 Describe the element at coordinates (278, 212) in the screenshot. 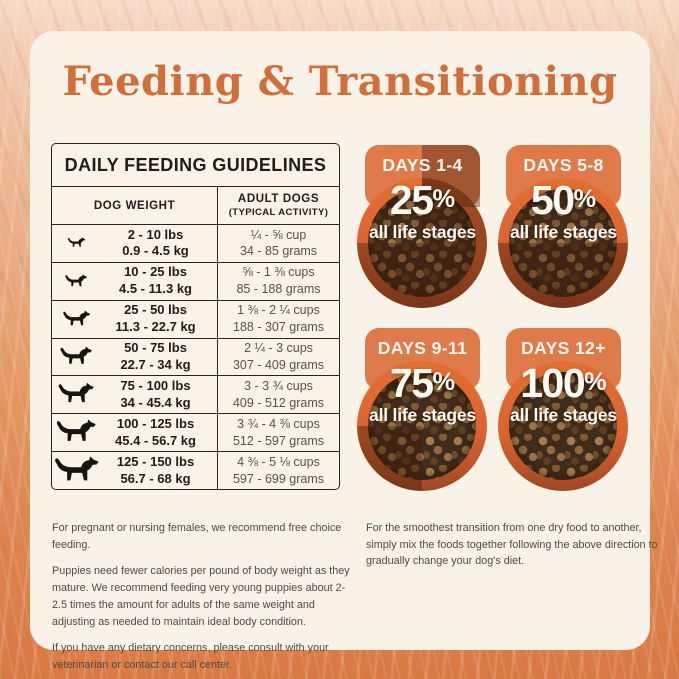

I see `column-header-adult-dogs-sub: (TYPICAL ACTIVITY)` at that location.